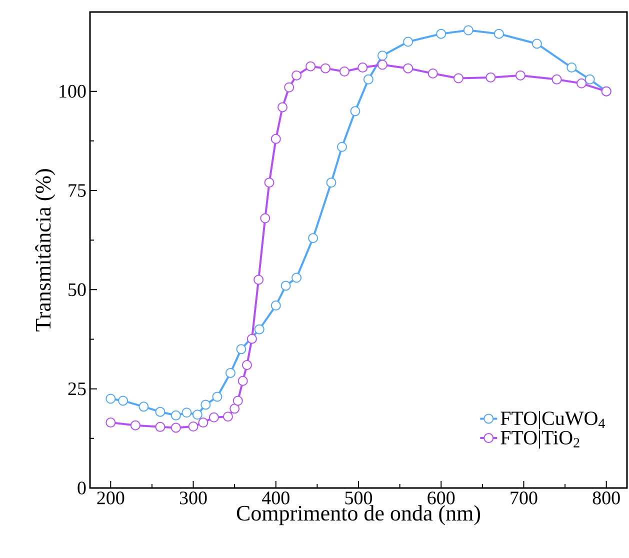  I want to click on y-tick-label: 50, so click(77, 289).